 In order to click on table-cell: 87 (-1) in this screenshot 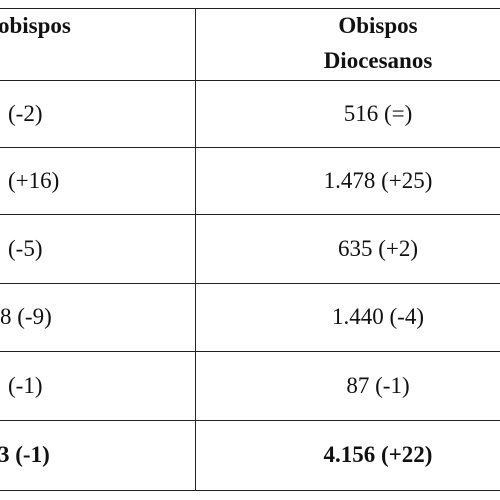, I will do `click(378, 385)`.